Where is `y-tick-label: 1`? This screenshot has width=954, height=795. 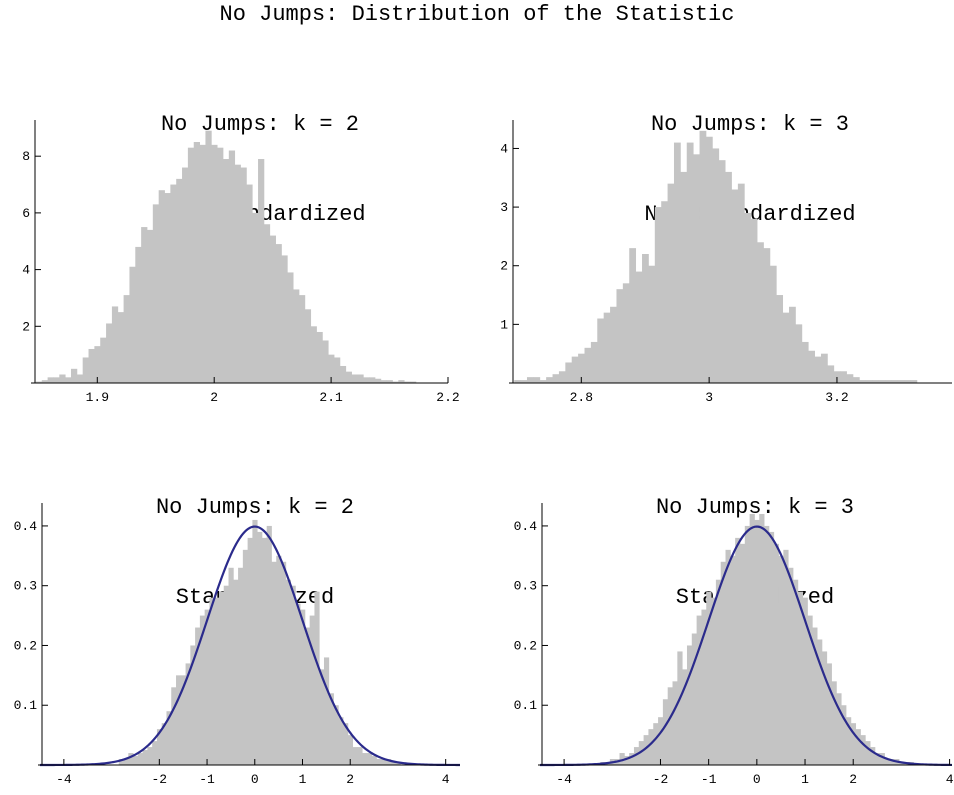
y-tick-label: 1 is located at coordinates (504, 324).